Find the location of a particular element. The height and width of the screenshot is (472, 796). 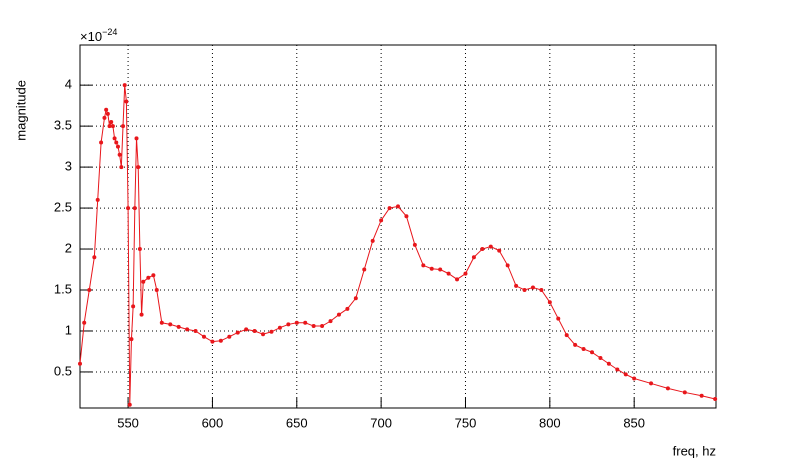

x-tick-label: 550 is located at coordinates (128, 422).